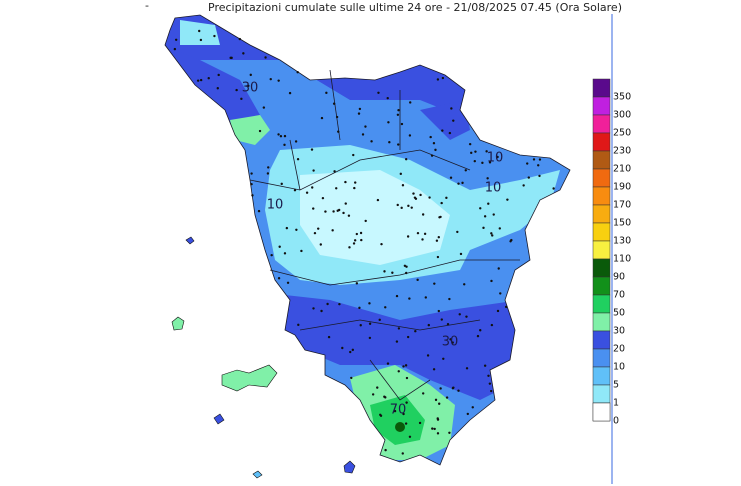 The width and height of the screenshot is (741, 486). Describe the element at coordinates (495, 158) in the screenshot. I see `contour-label: 10` at that location.